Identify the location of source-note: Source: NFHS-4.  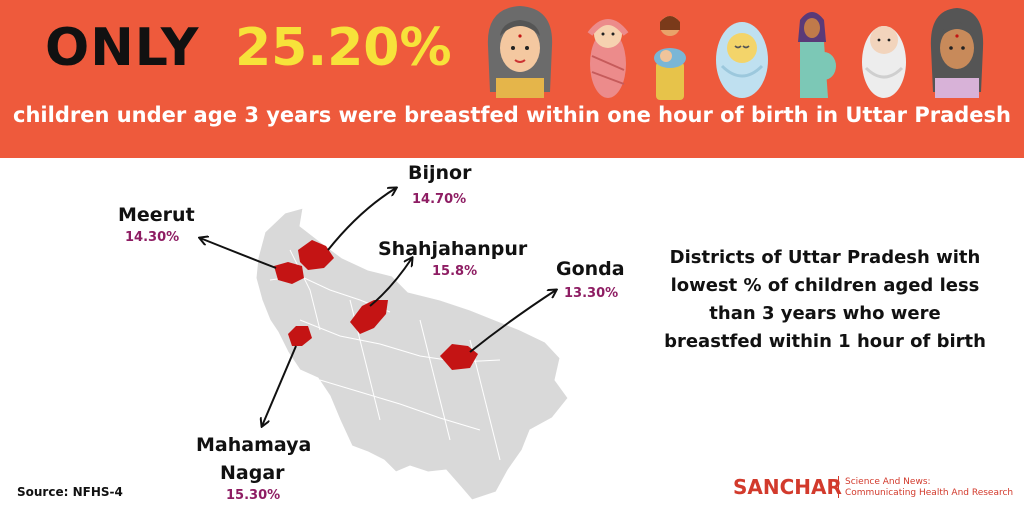
(70, 492).